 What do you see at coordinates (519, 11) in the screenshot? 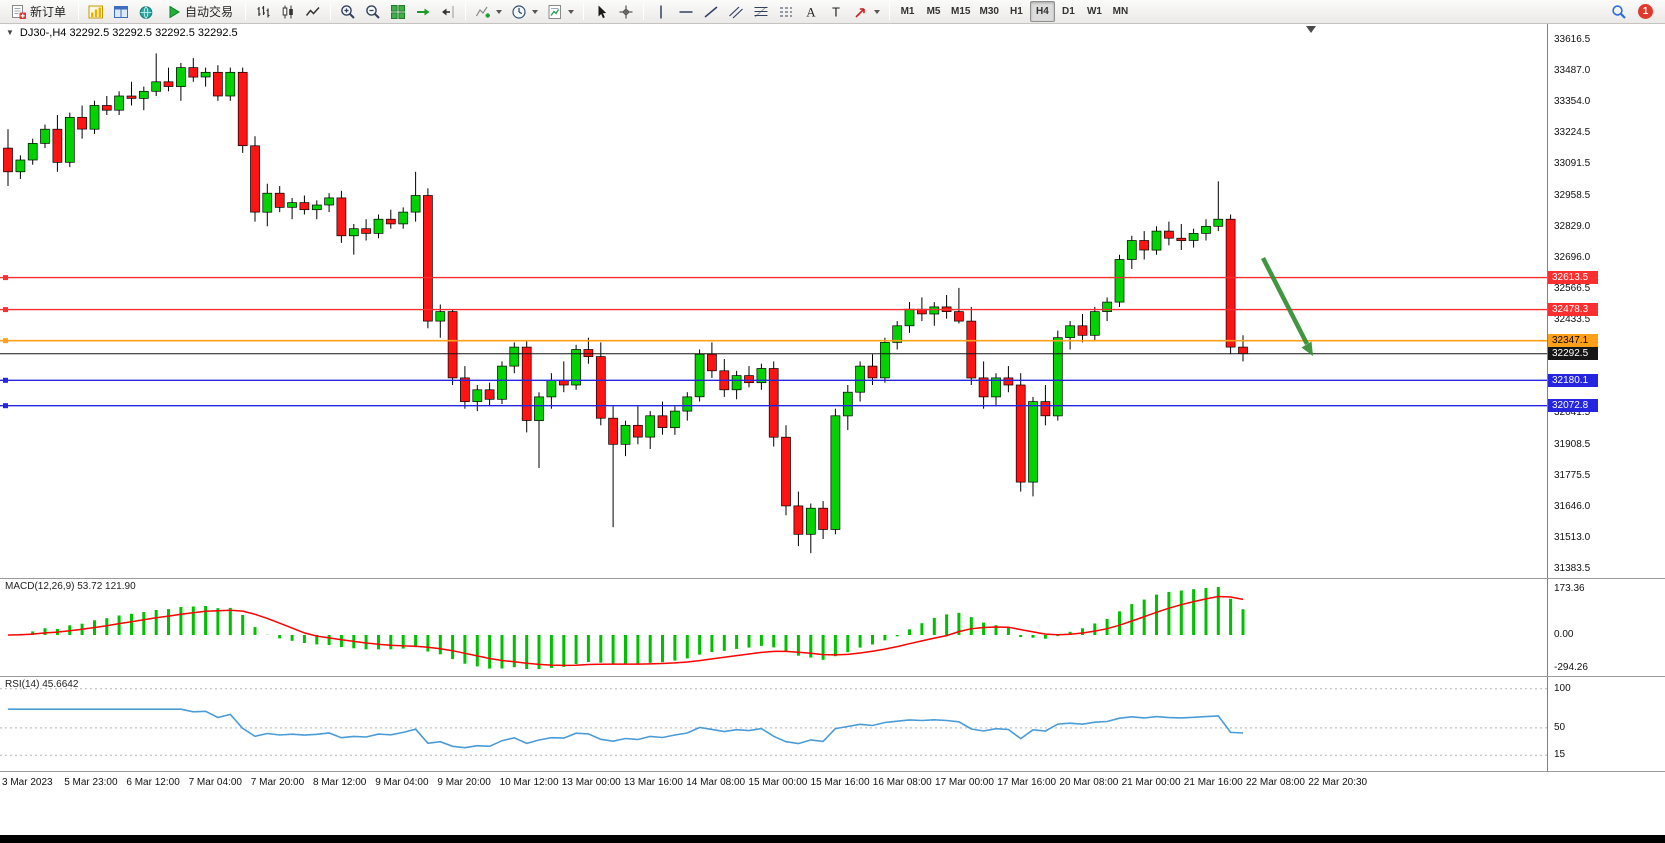
I see `clock-icon` at bounding box center [519, 11].